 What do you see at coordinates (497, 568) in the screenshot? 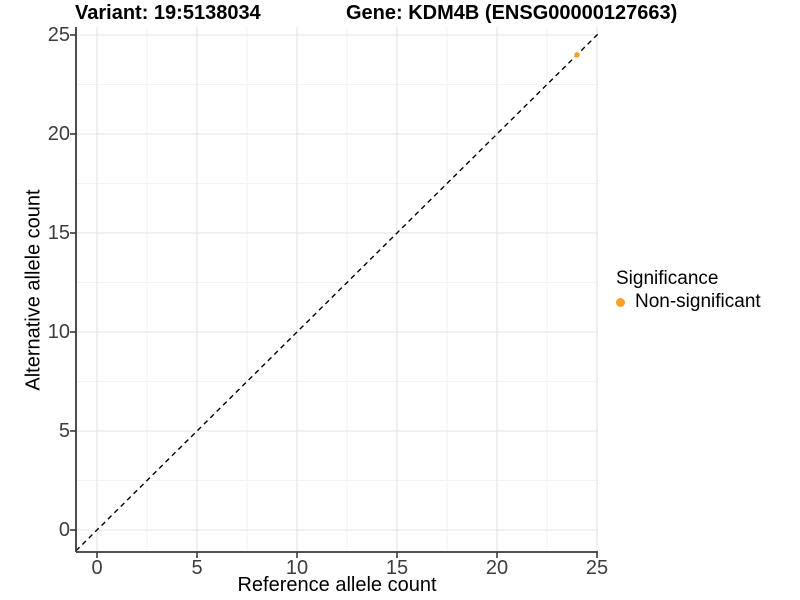
I see `x-tick-label: 20` at bounding box center [497, 568].